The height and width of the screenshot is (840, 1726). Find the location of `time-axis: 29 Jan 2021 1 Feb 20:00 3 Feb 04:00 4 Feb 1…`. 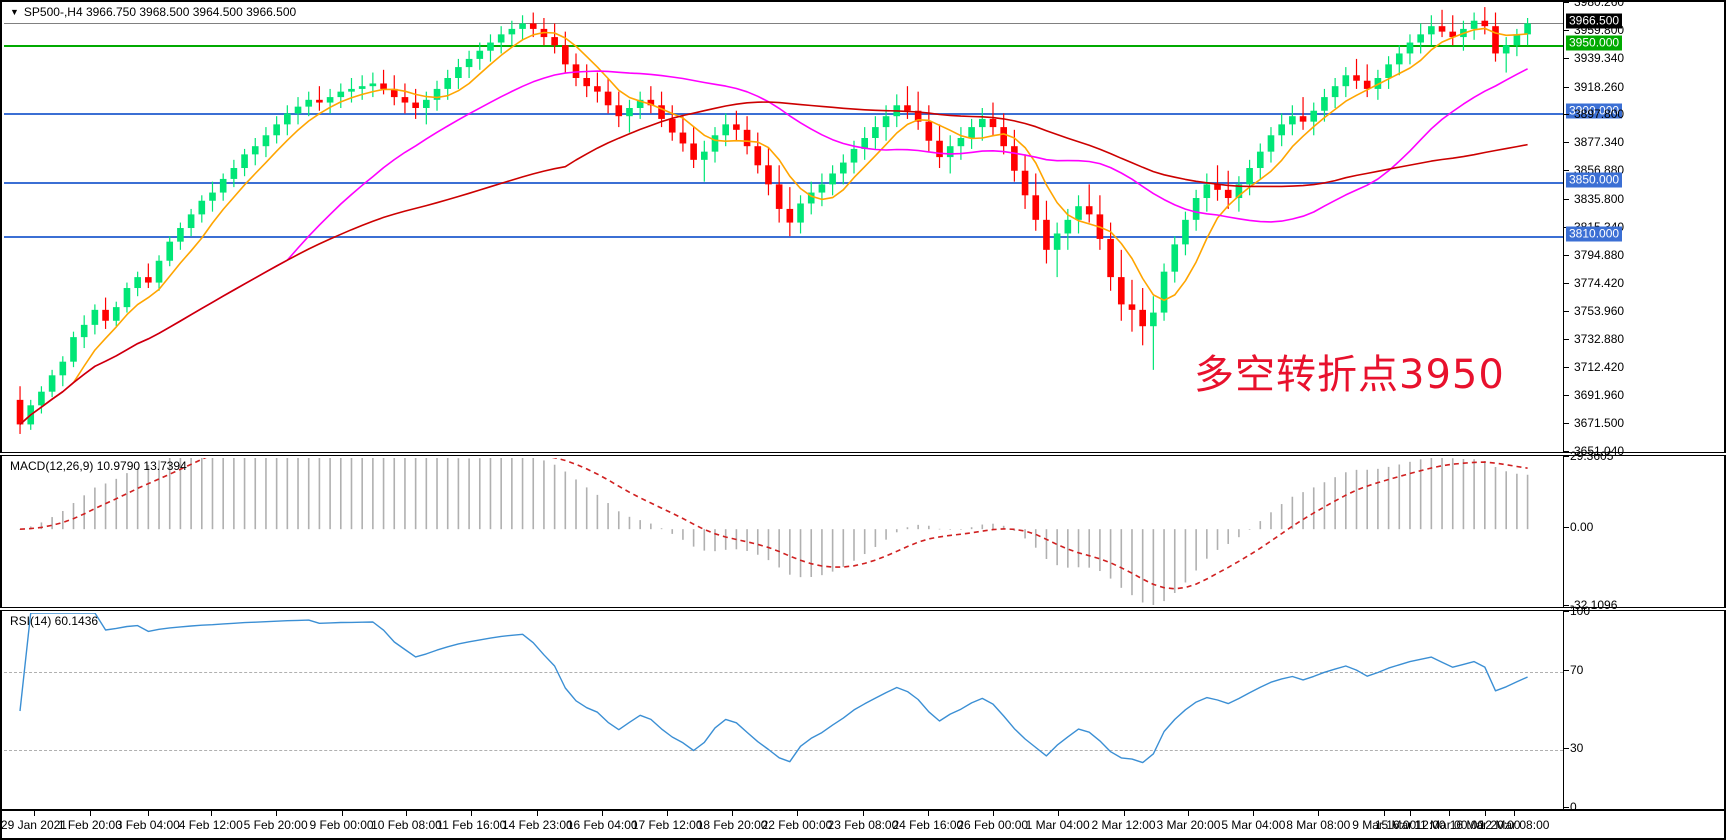

time-axis: 29 Jan 2021 1 Feb 20:00 3 Feb 04:00 4 Feb 1… is located at coordinates (863, 825).